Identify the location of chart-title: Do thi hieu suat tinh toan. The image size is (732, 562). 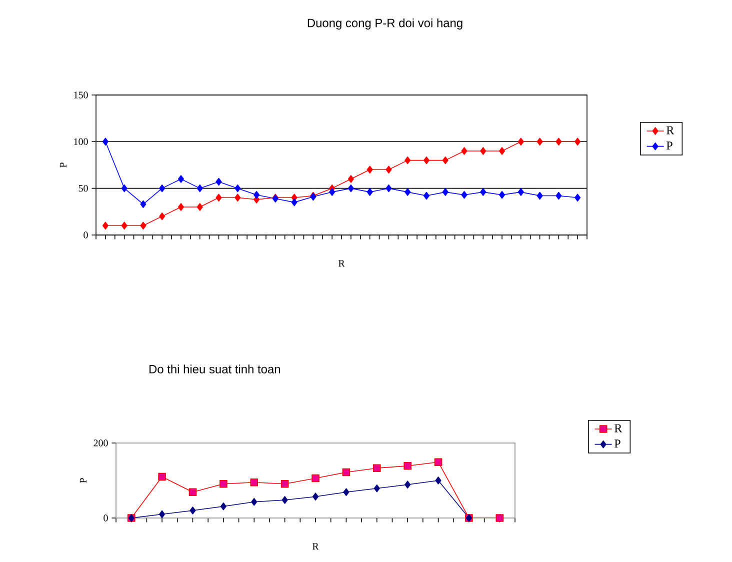
(215, 369).